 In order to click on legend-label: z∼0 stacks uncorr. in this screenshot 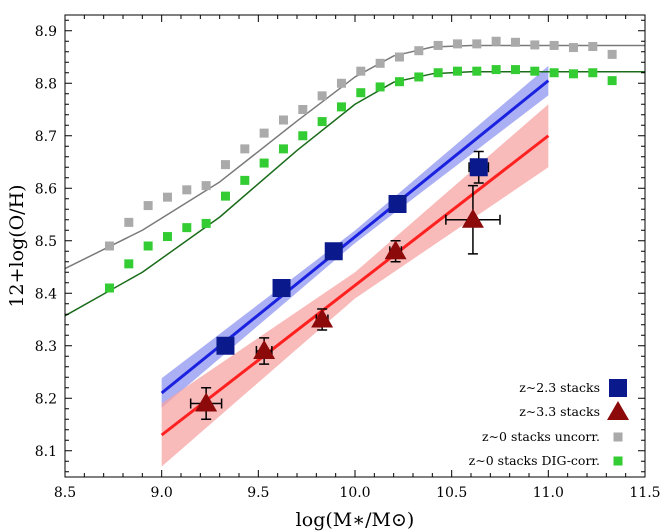, I will do `click(541, 436)`.